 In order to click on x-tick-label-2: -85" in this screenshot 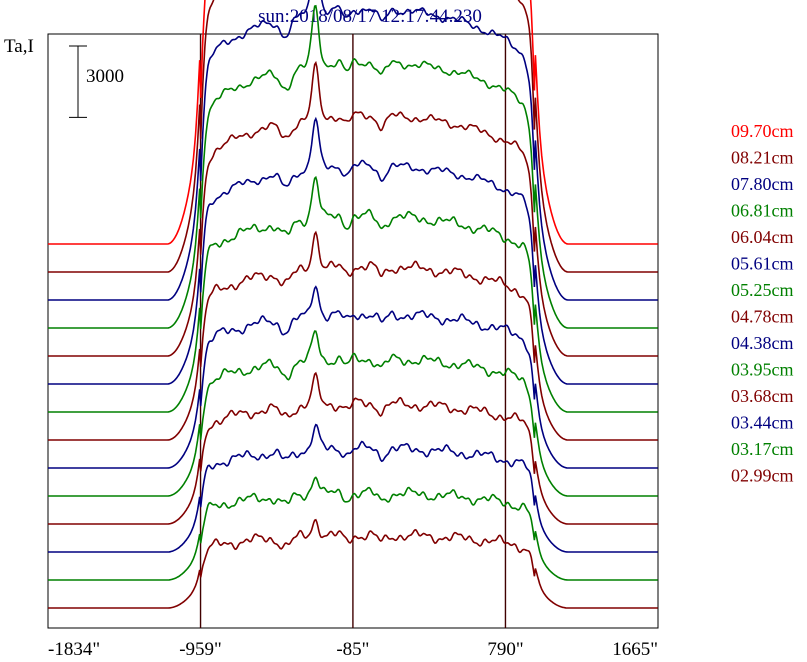, I will do `click(352, 649)`.